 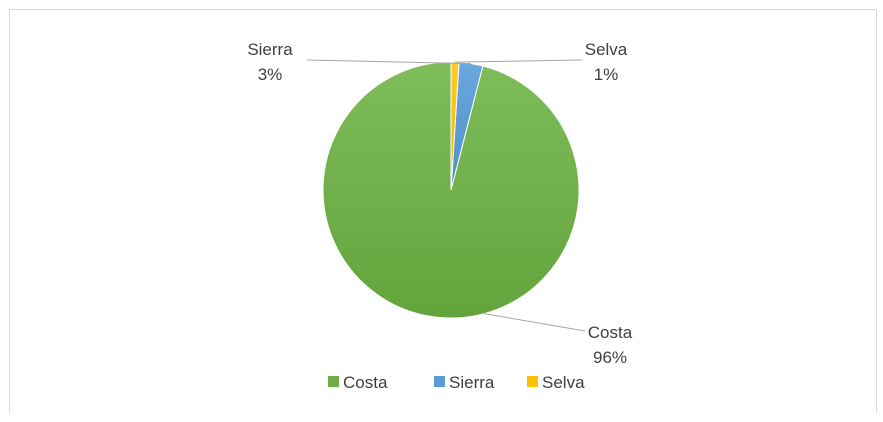 I want to click on slice-label-value-costa: 96%, so click(x=610, y=357).